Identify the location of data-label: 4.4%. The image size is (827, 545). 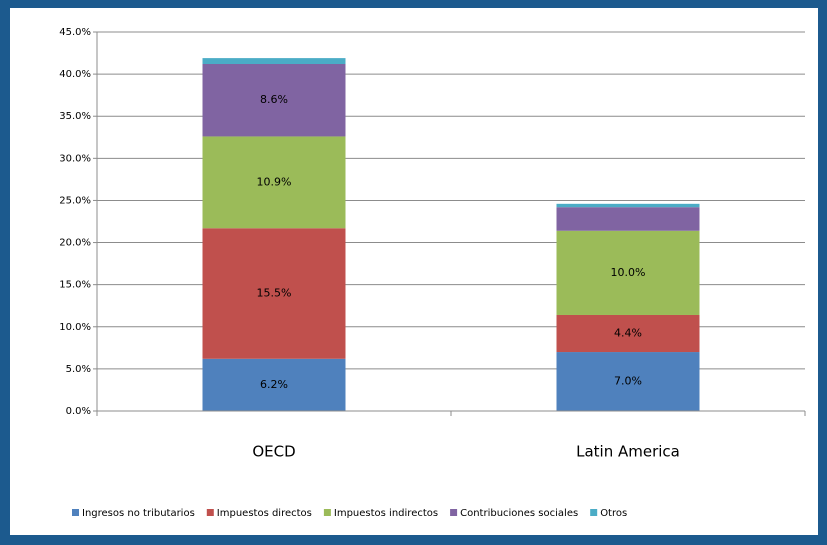
(628, 333).